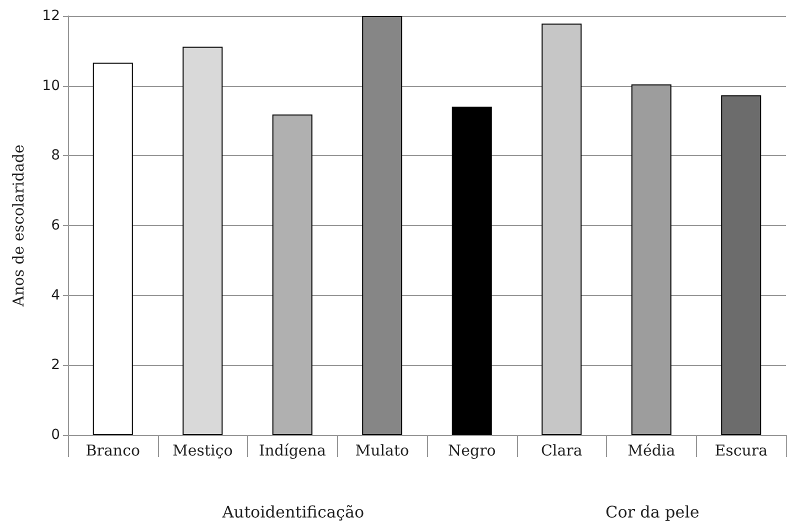 This screenshot has height=526, width=787. What do you see at coordinates (55, 226) in the screenshot?
I see `y-tick-label: 6` at bounding box center [55, 226].